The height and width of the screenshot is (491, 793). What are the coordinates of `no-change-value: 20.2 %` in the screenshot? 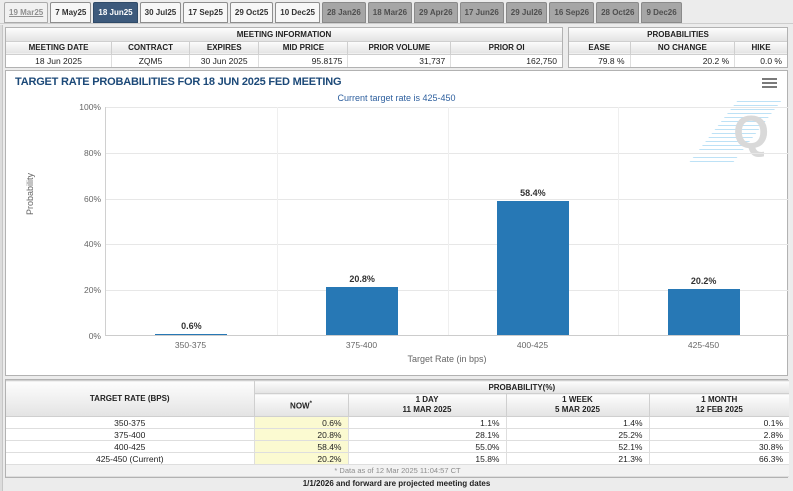 It's located at (682, 60).